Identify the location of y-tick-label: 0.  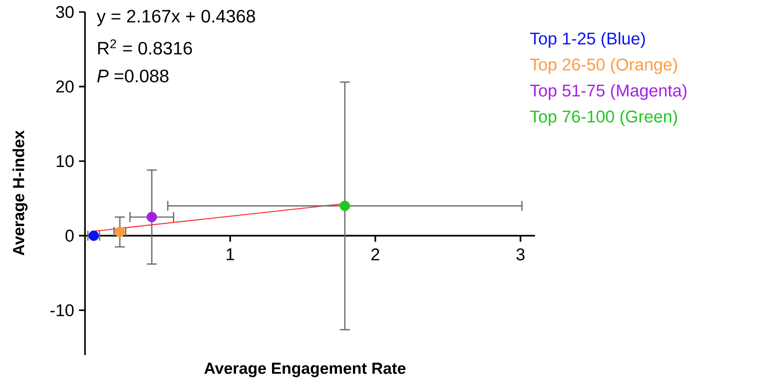
(70, 236).